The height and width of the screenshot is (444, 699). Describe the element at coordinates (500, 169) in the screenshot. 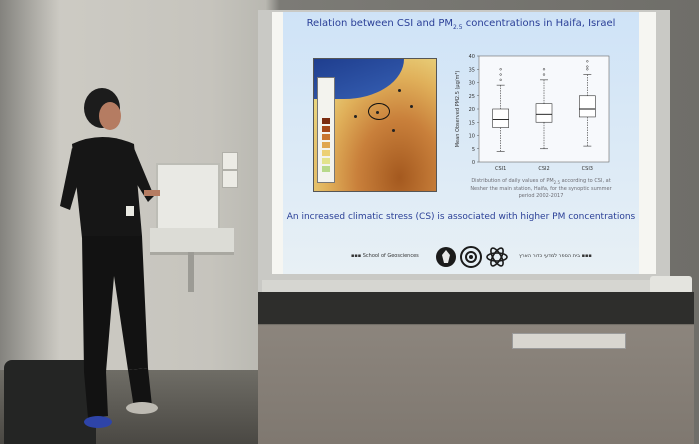

I see `x-tick-label: CSI1` at that location.